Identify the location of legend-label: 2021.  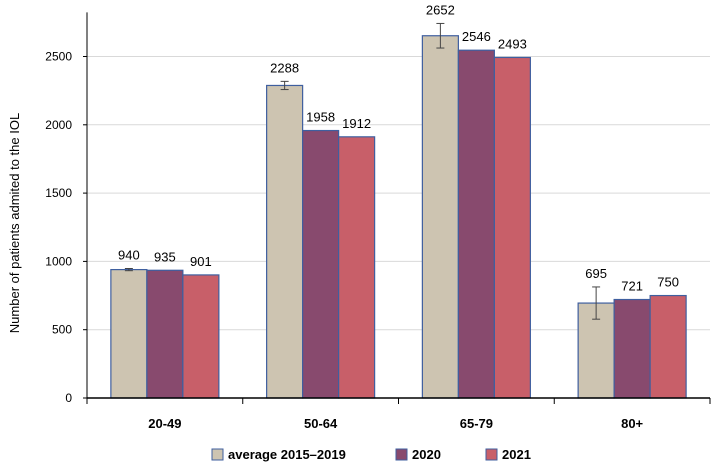
(516, 454).